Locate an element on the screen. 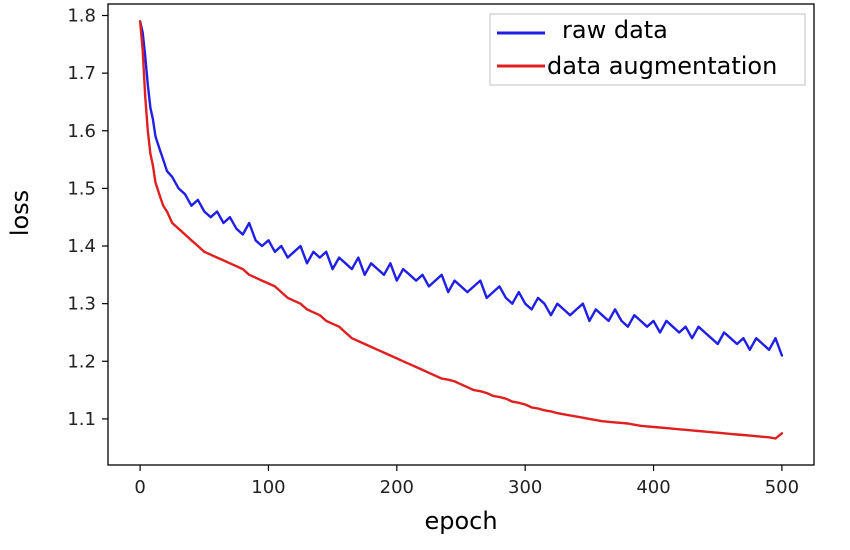  x-axis-label: epoch is located at coordinates (460, 521).